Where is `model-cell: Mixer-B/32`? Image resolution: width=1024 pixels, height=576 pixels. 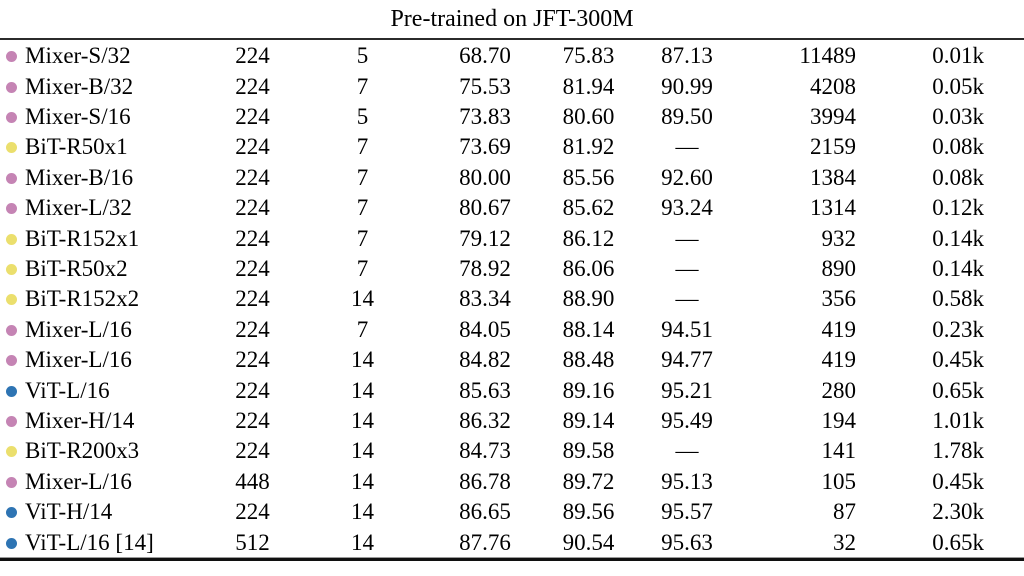 model-cell: Mixer-B/32 is located at coordinates (105, 87).